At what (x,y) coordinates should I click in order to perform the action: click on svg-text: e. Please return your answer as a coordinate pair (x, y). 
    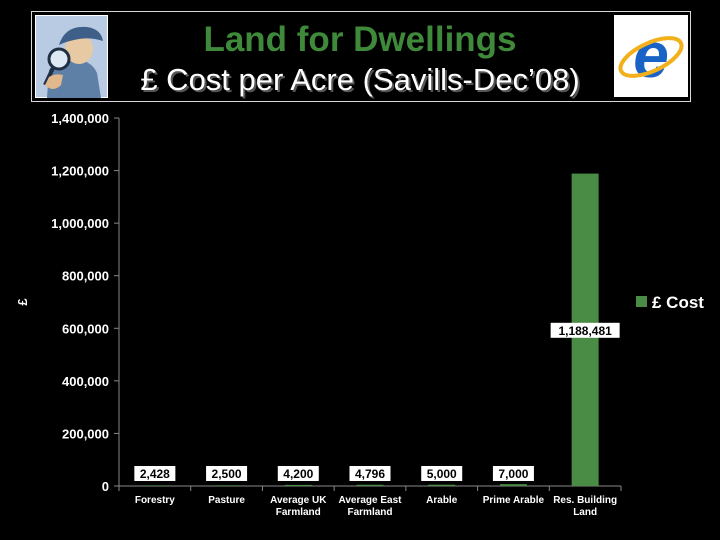
    Looking at the image, I should click on (651, 55).